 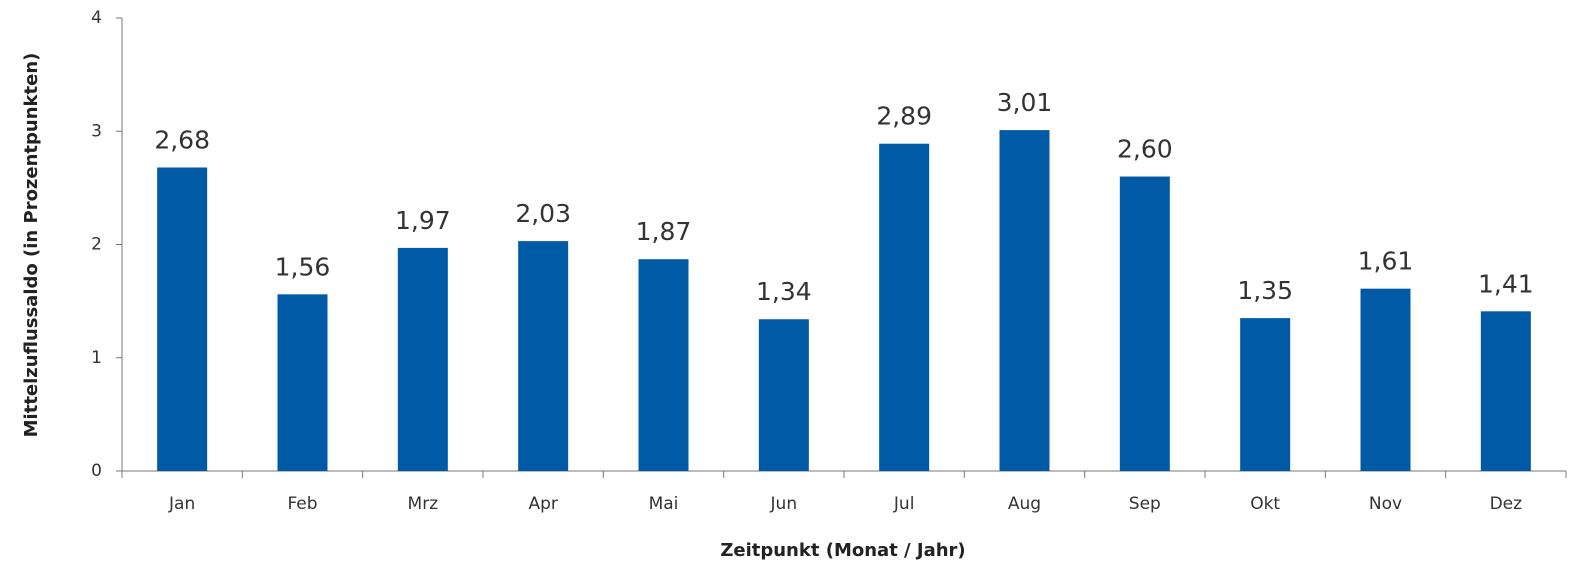 I want to click on x-tick-label: Aug, so click(x=1024, y=504).